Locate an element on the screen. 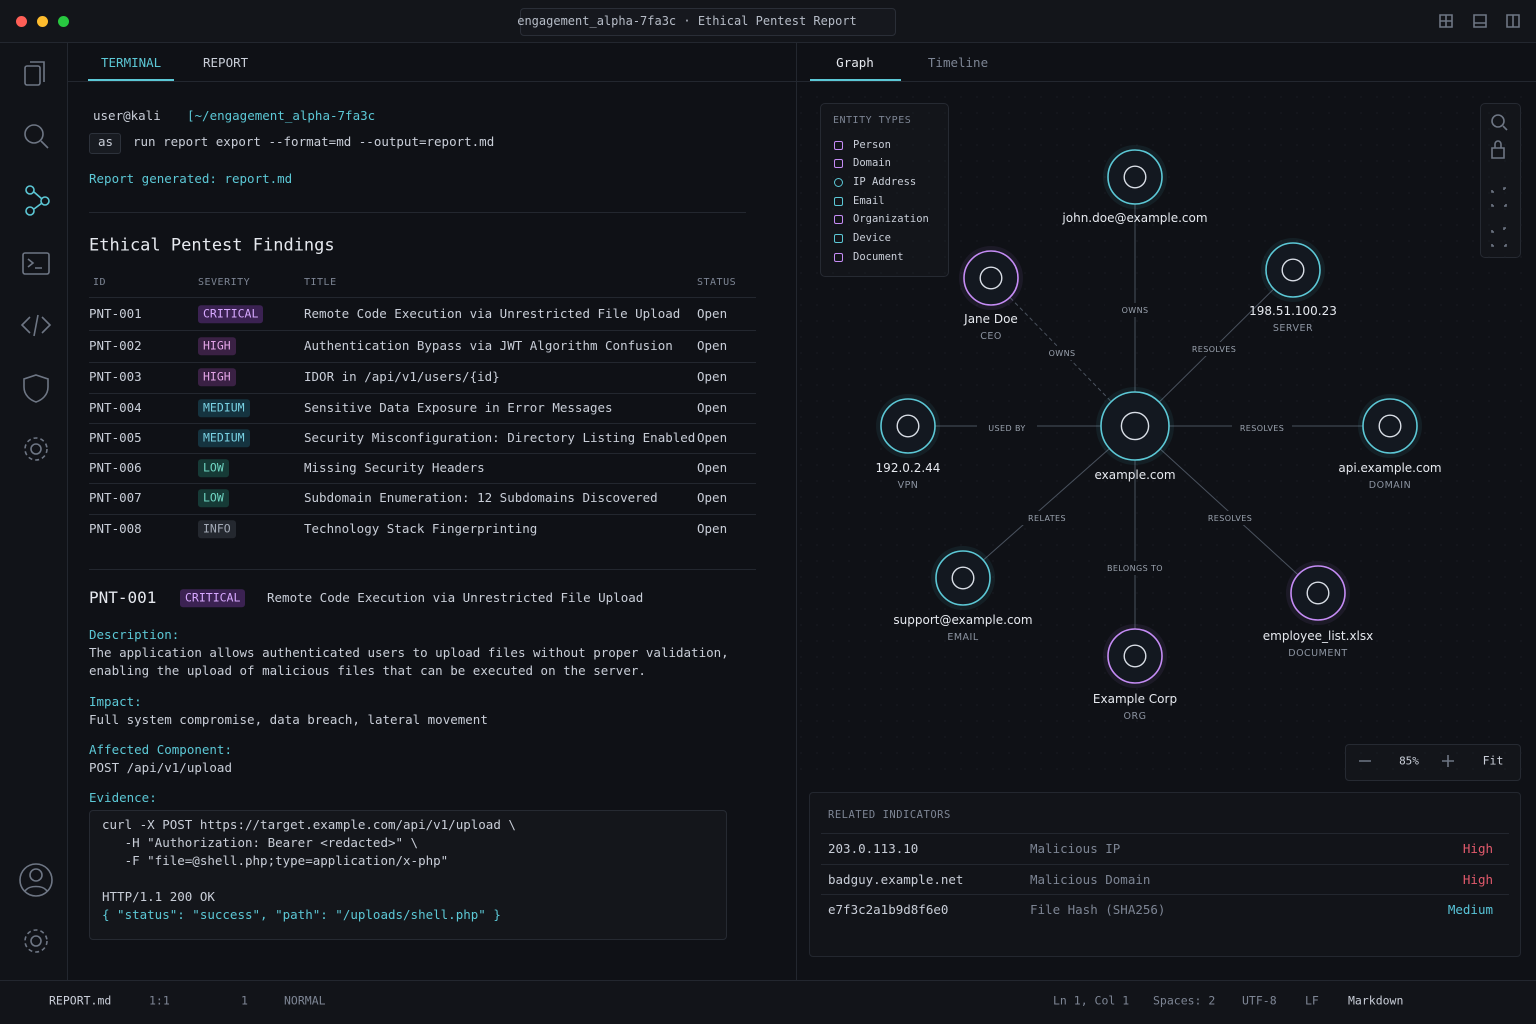 The height and width of the screenshot is (1024, 1536). indicator-value: badguy.example.net is located at coordinates (896, 879).